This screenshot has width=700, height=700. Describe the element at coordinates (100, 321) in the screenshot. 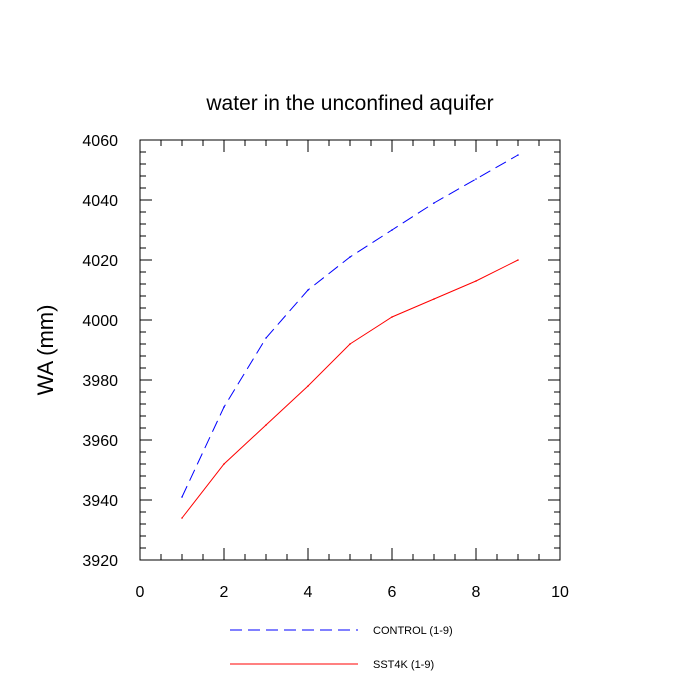

I see `y-tick-label: 4000` at that location.